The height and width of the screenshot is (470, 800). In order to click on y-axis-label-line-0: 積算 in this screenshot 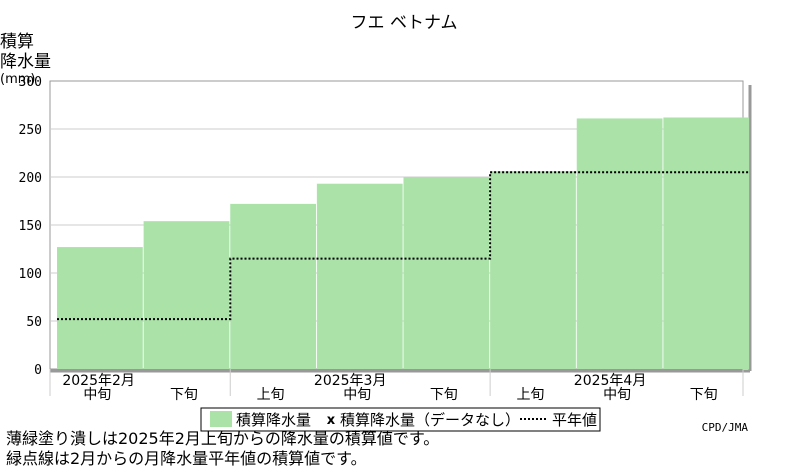, I will do `click(17, 42)`.